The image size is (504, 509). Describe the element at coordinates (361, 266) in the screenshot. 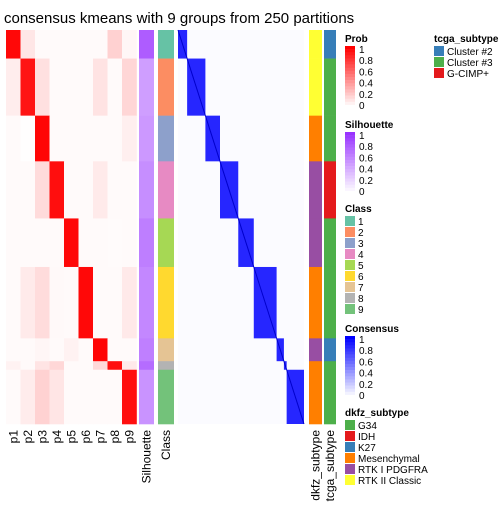

I see `class-legend-label: 5` at that location.